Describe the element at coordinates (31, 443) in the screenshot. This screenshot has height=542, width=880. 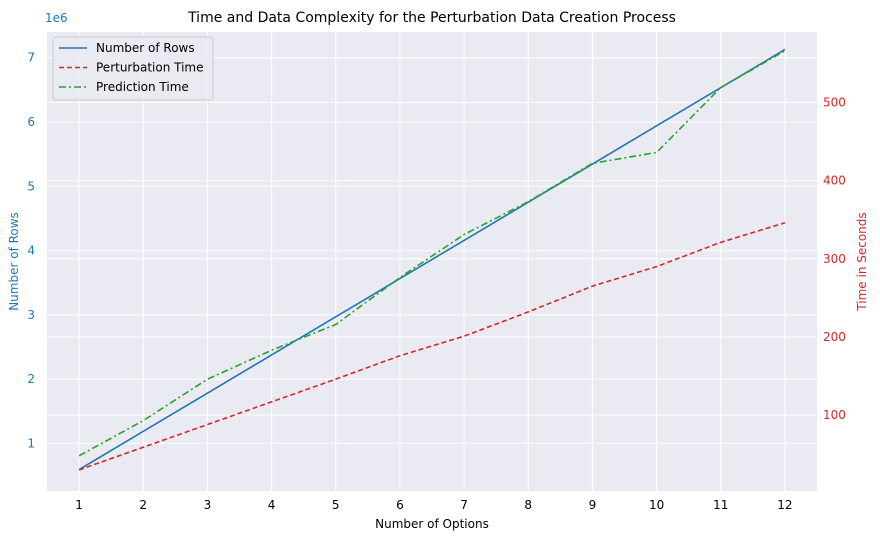
I see `left-y-tick-label: 1` at that location.